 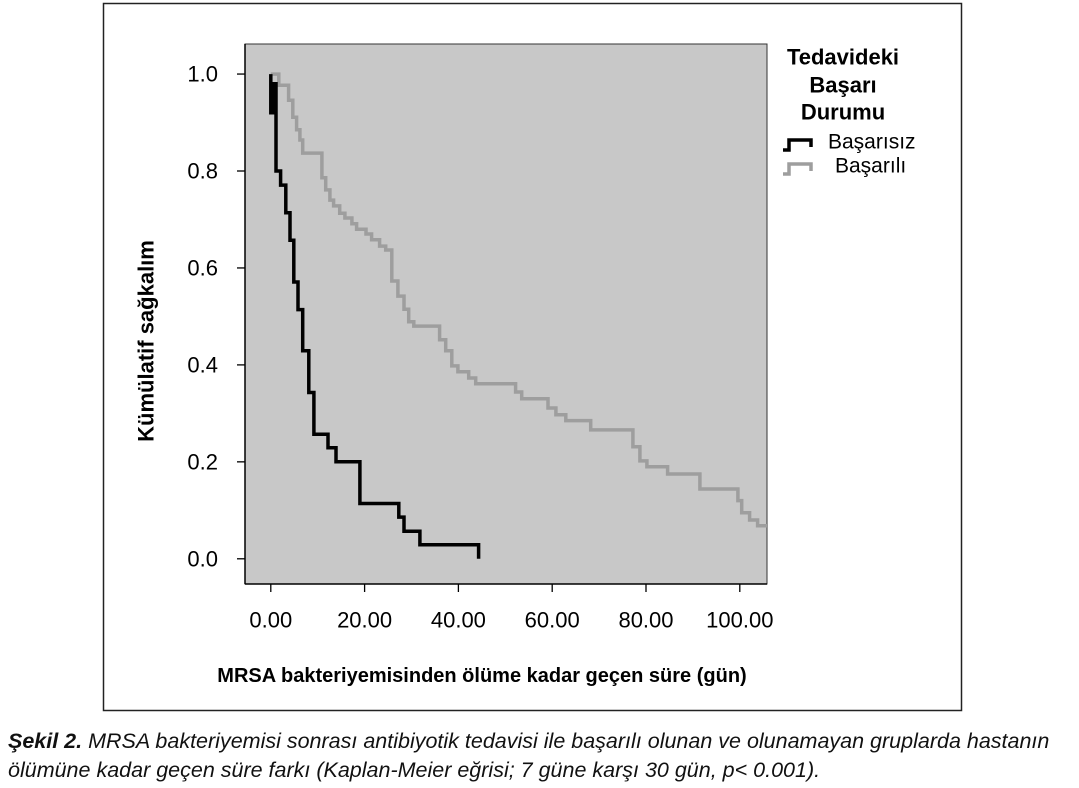 I want to click on x-tick-label-1: 20.00, so click(x=364, y=620).